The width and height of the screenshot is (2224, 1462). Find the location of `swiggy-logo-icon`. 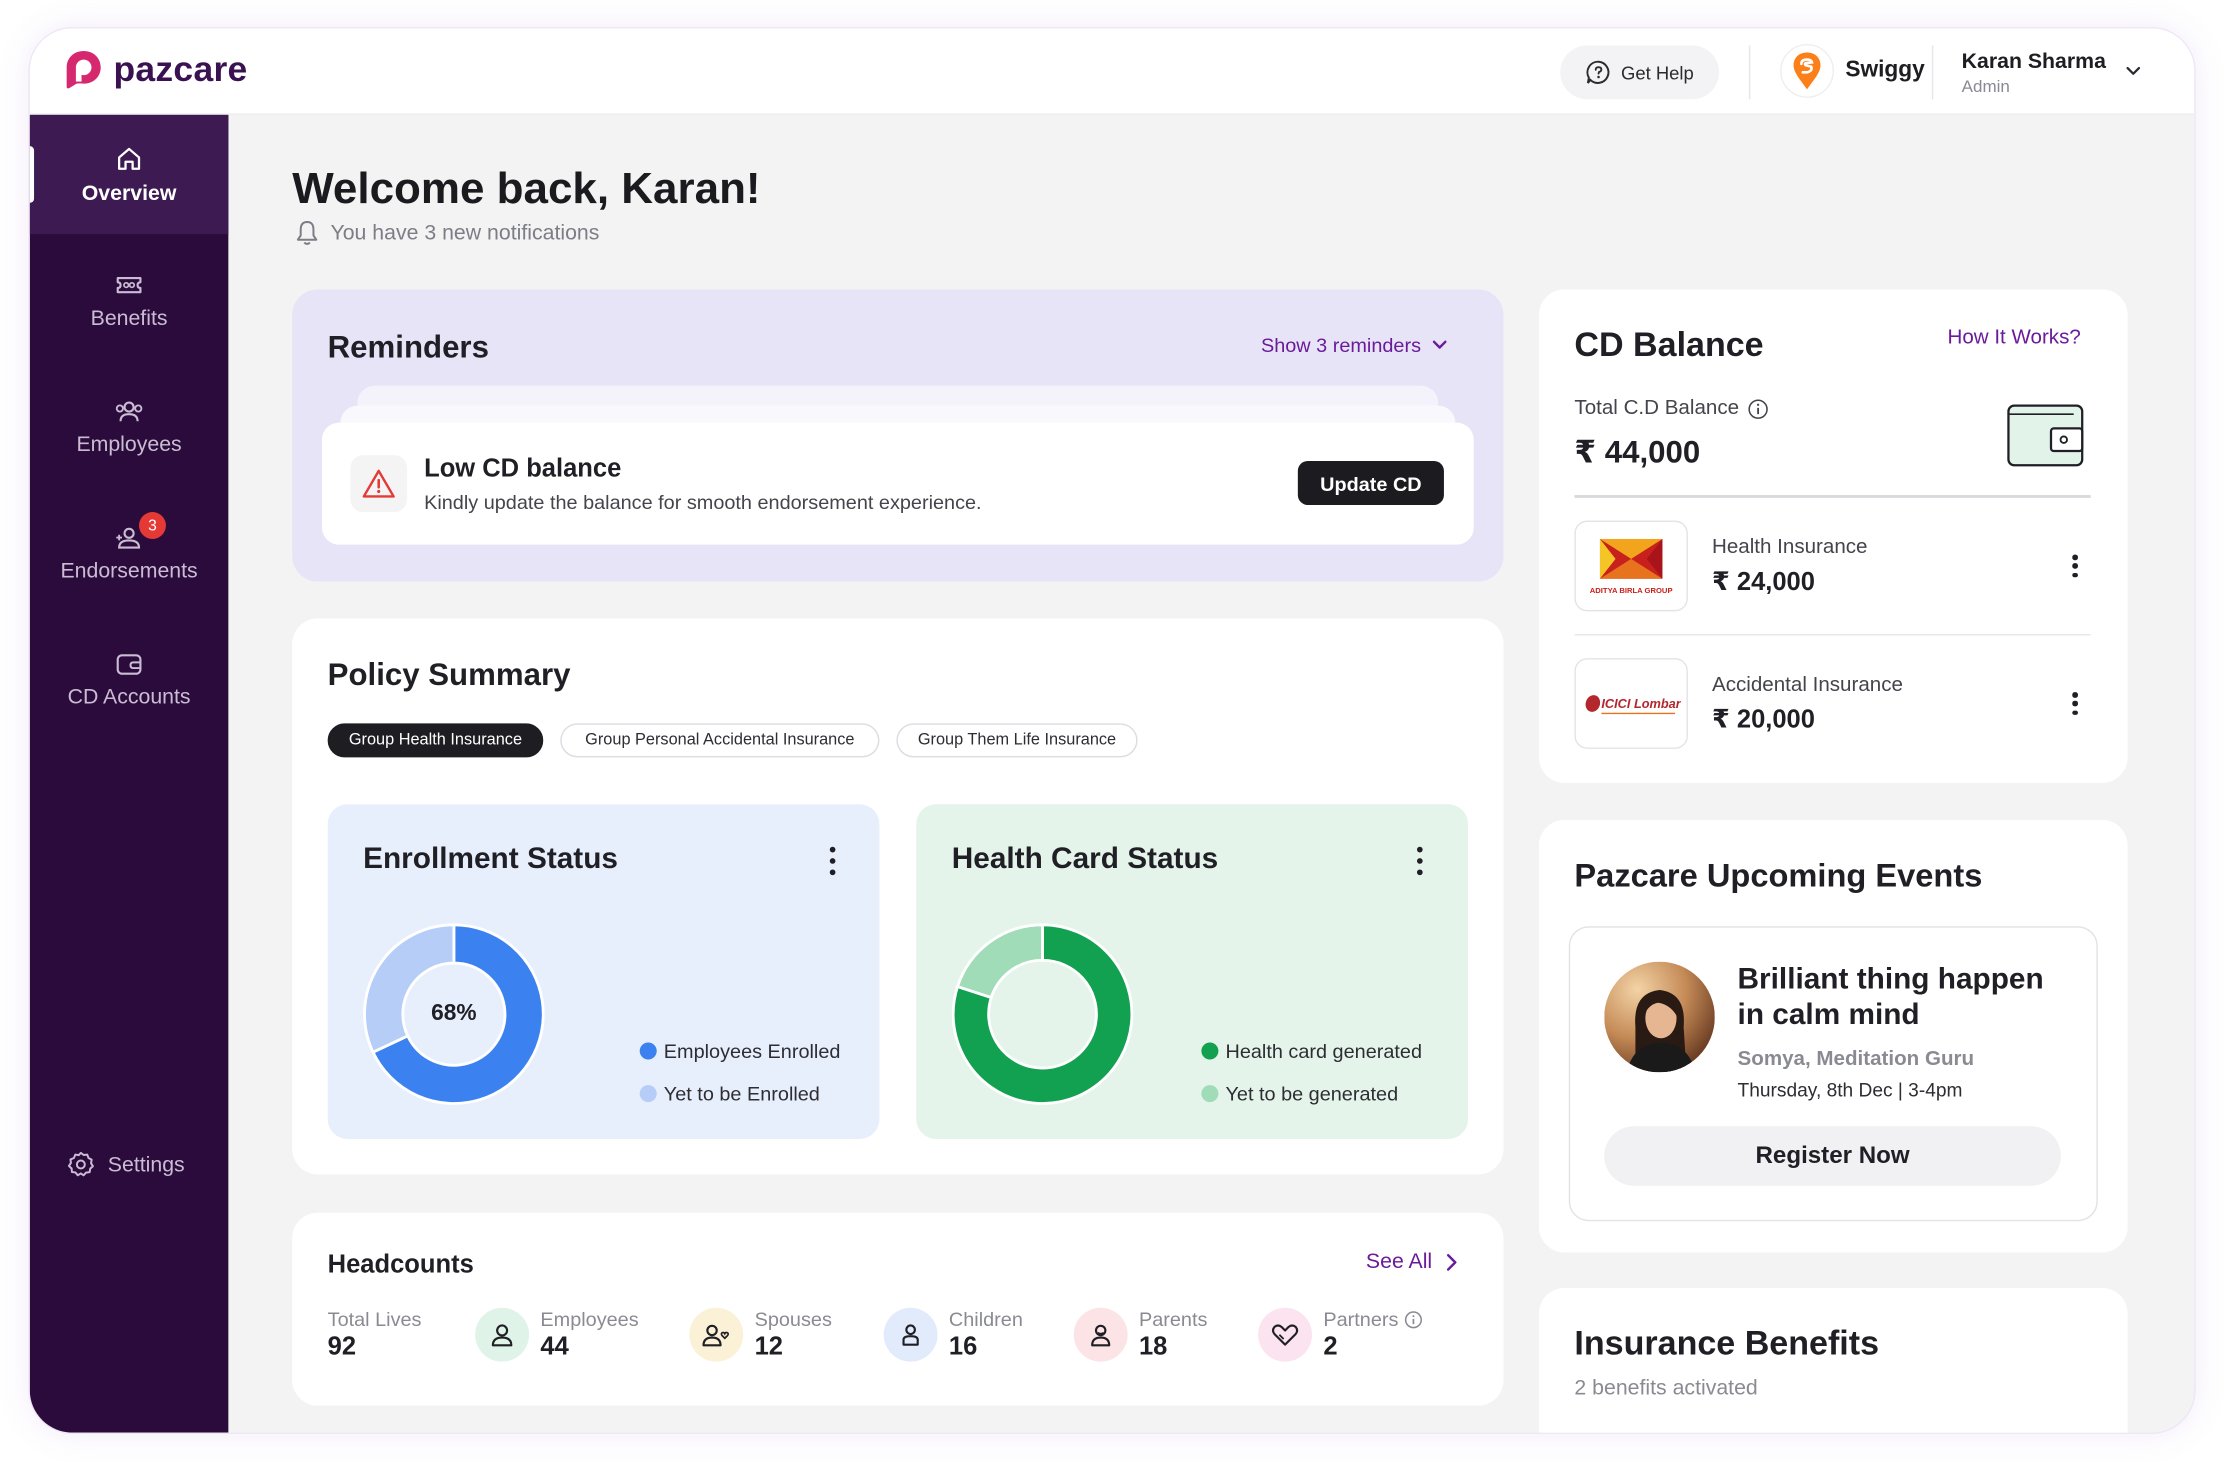

swiggy-logo-icon is located at coordinates (1807, 71).